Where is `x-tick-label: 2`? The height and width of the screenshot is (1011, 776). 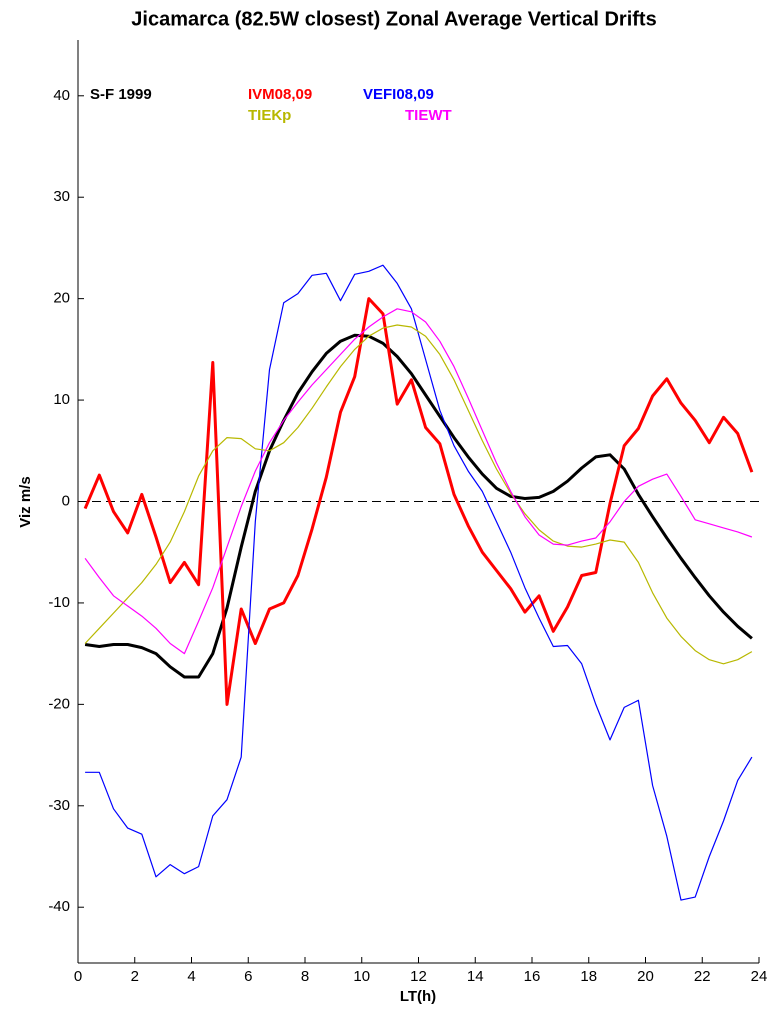
x-tick-label: 2 is located at coordinates (135, 976).